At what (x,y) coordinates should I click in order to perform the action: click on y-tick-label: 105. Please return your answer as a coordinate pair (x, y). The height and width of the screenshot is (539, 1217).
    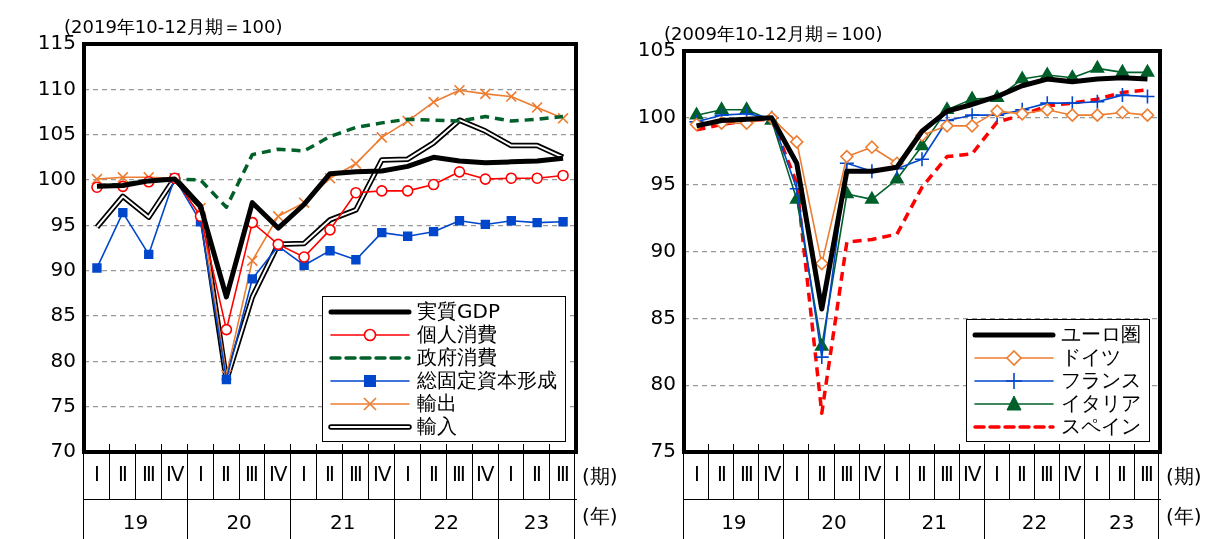
    Looking at the image, I should click on (56, 132).